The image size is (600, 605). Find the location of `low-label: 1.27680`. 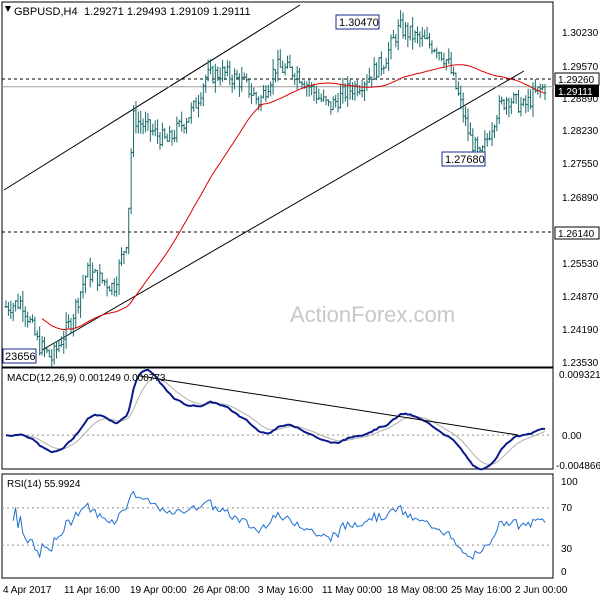

low-label: 1.27680 is located at coordinates (465, 160).